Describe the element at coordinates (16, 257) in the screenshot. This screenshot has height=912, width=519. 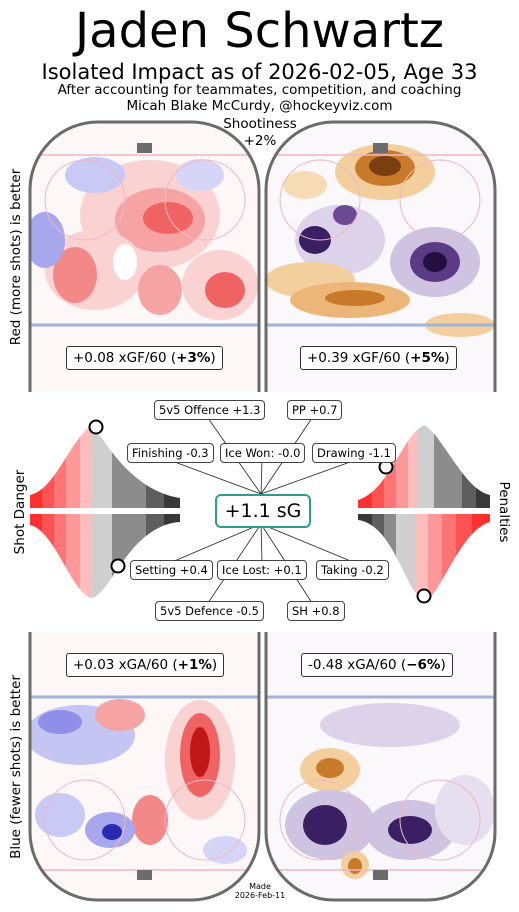
I see `offence-axis-label: Red (more shots) is better` at that location.